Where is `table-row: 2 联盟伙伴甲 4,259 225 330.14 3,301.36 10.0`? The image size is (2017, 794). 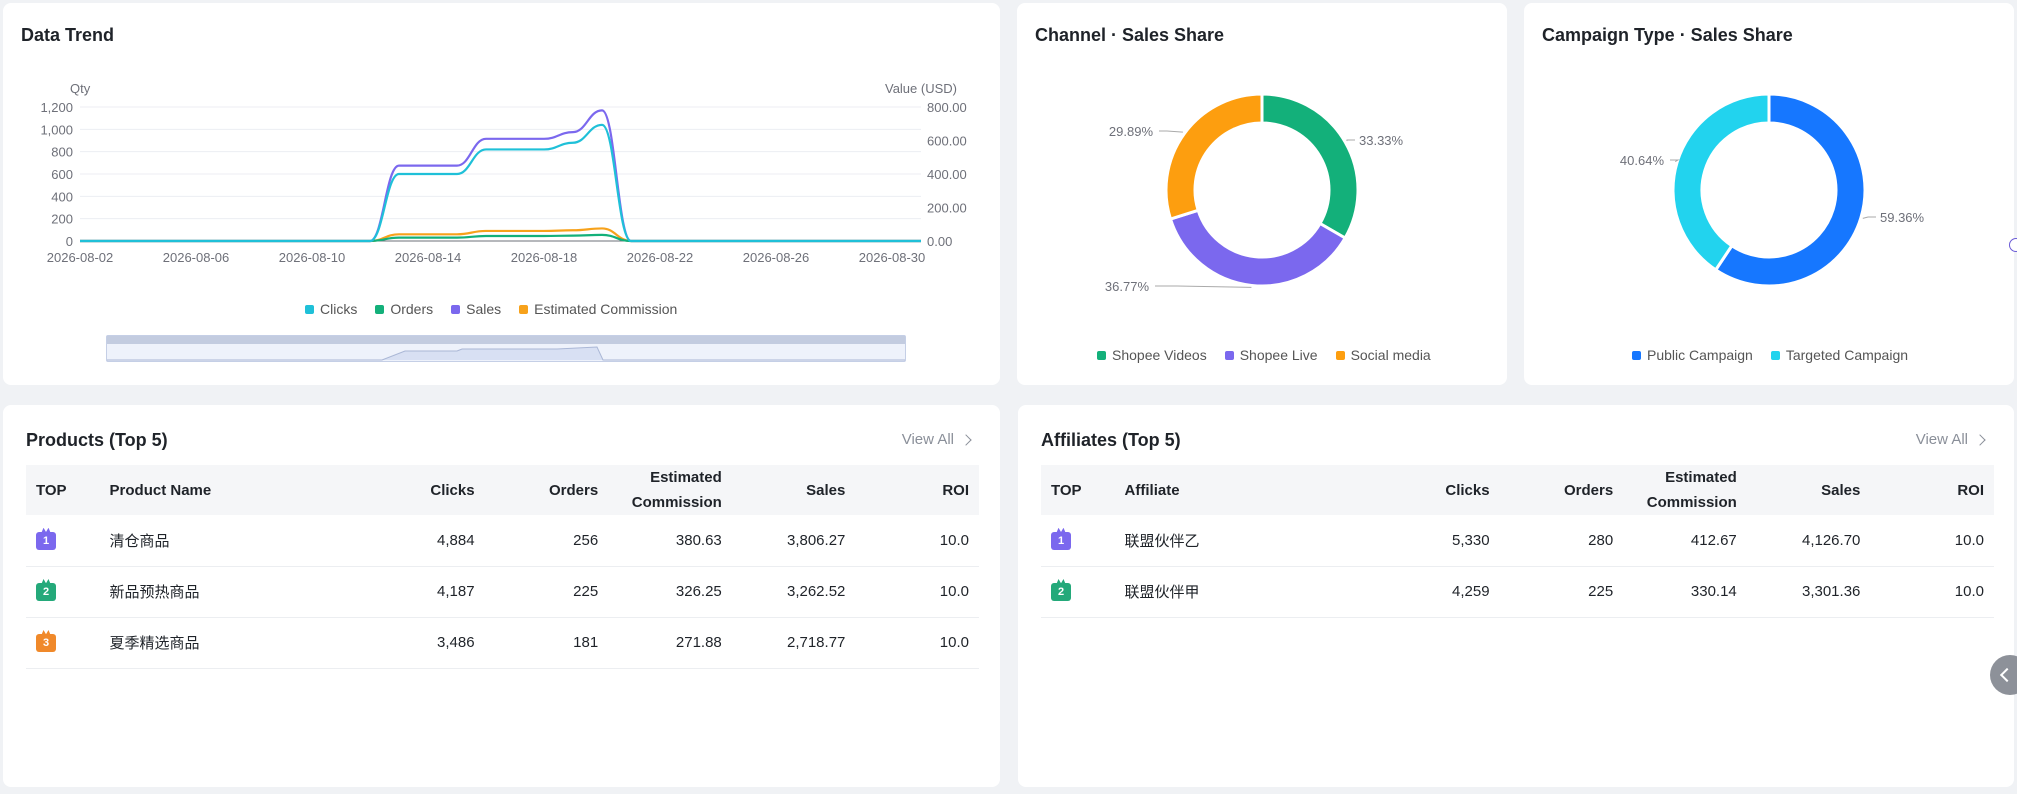
table-row: 2 联盟伙伴甲 4,259 225 330.14 3,301.36 10.0 is located at coordinates (1517, 592).